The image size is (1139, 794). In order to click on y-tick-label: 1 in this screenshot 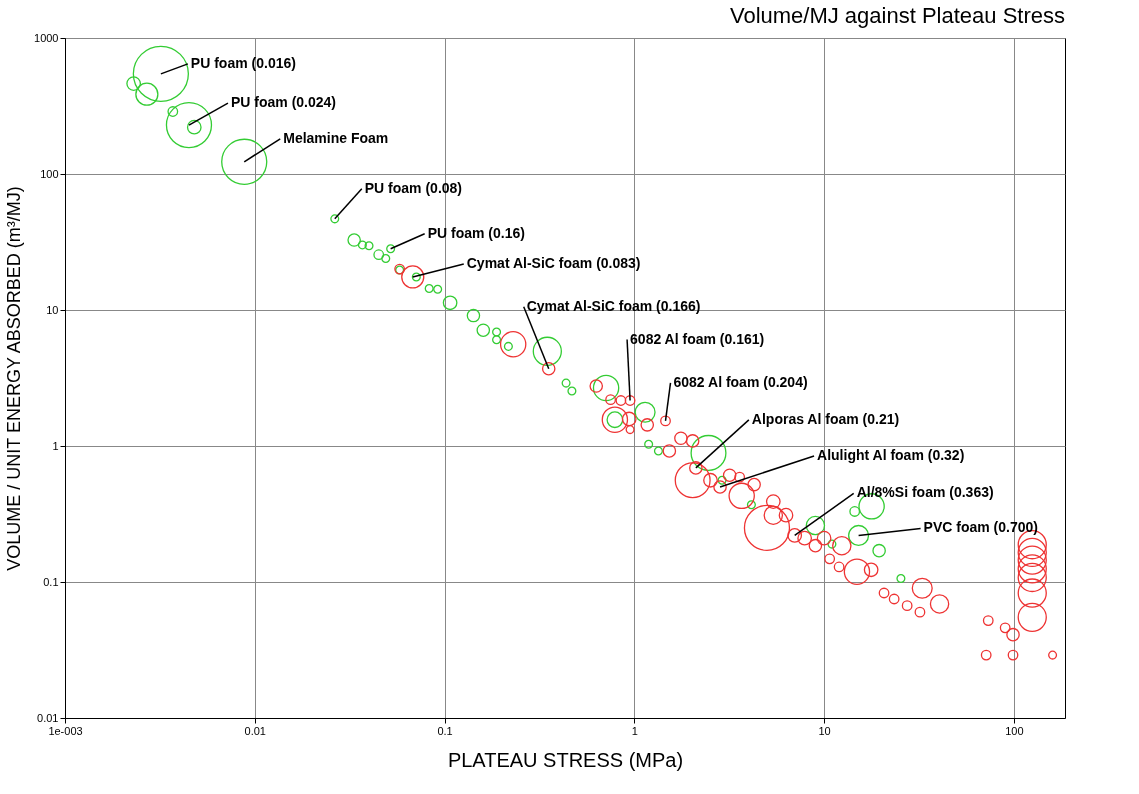, I will do `click(55, 445)`.